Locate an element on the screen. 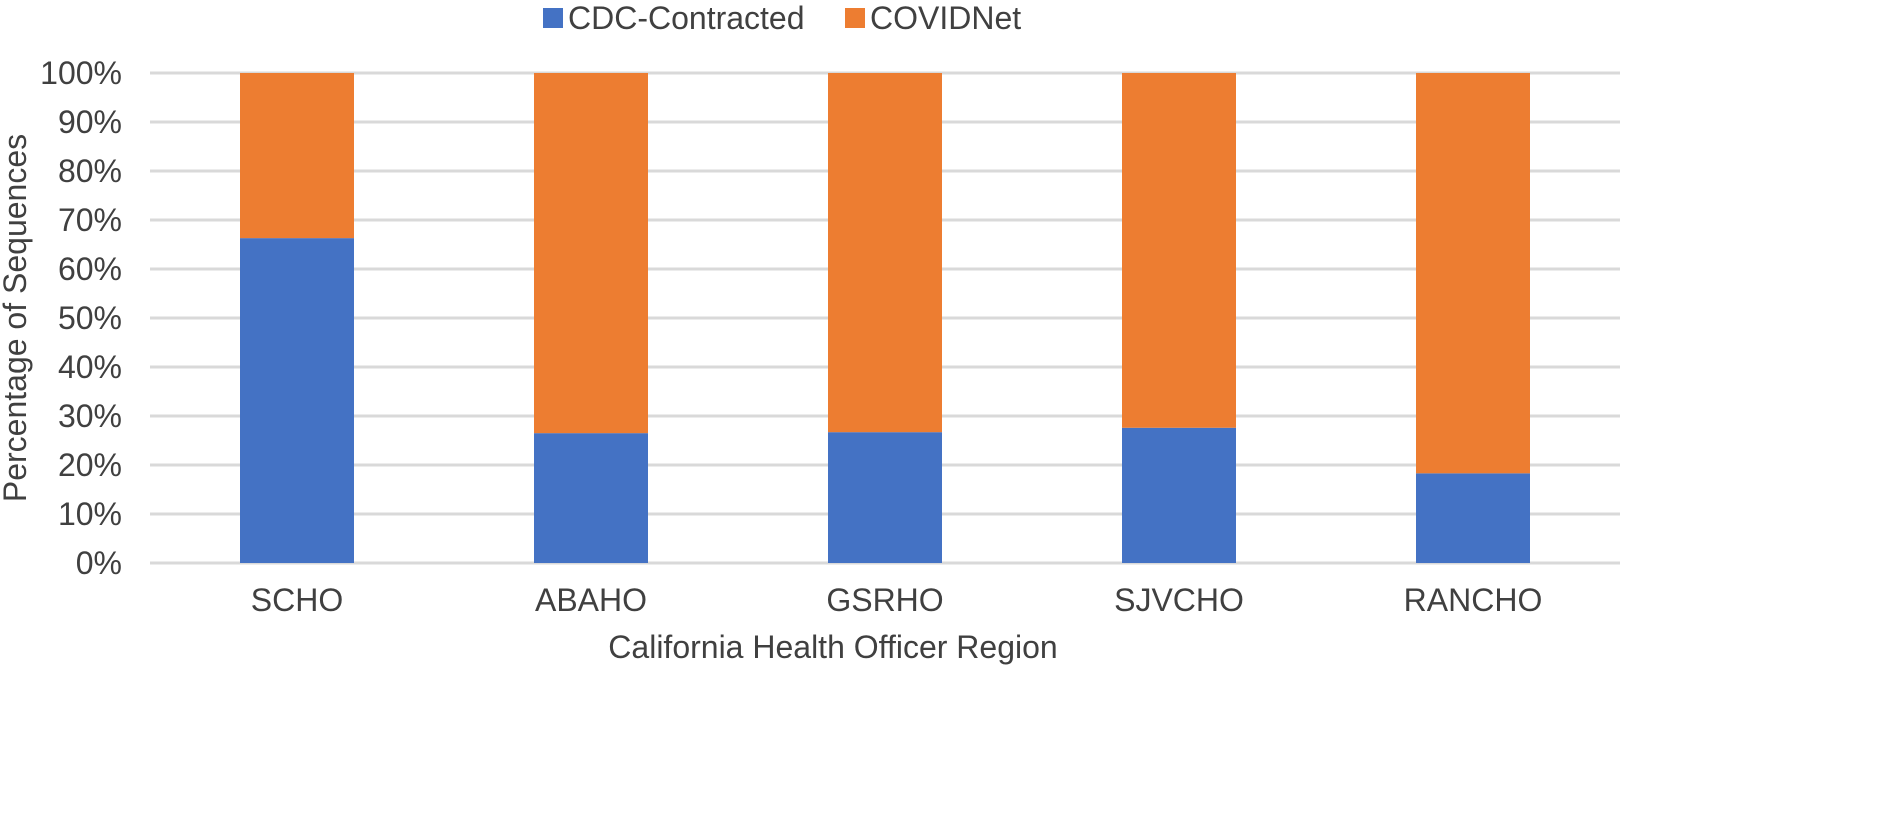  legend-label-cdc-contracted: CDC-Contracted is located at coordinates (686, 18).